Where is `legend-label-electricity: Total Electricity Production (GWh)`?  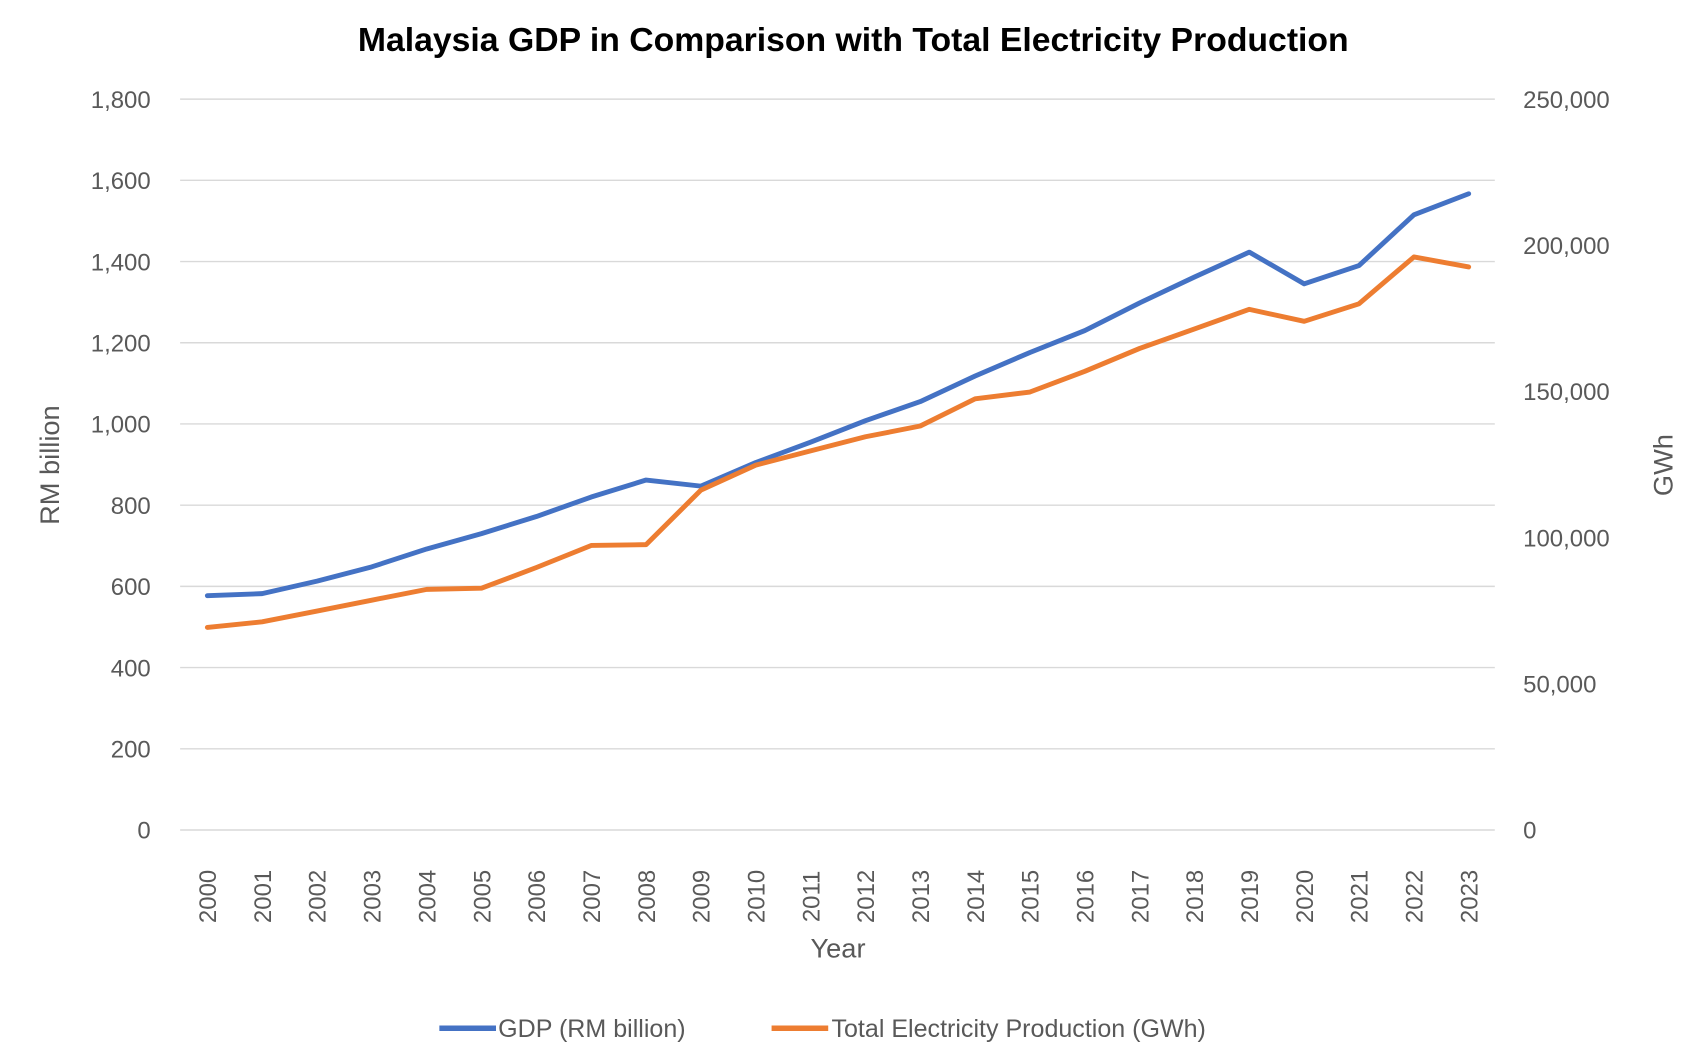 legend-label-electricity: Total Electricity Production (GWh) is located at coordinates (1018, 1029).